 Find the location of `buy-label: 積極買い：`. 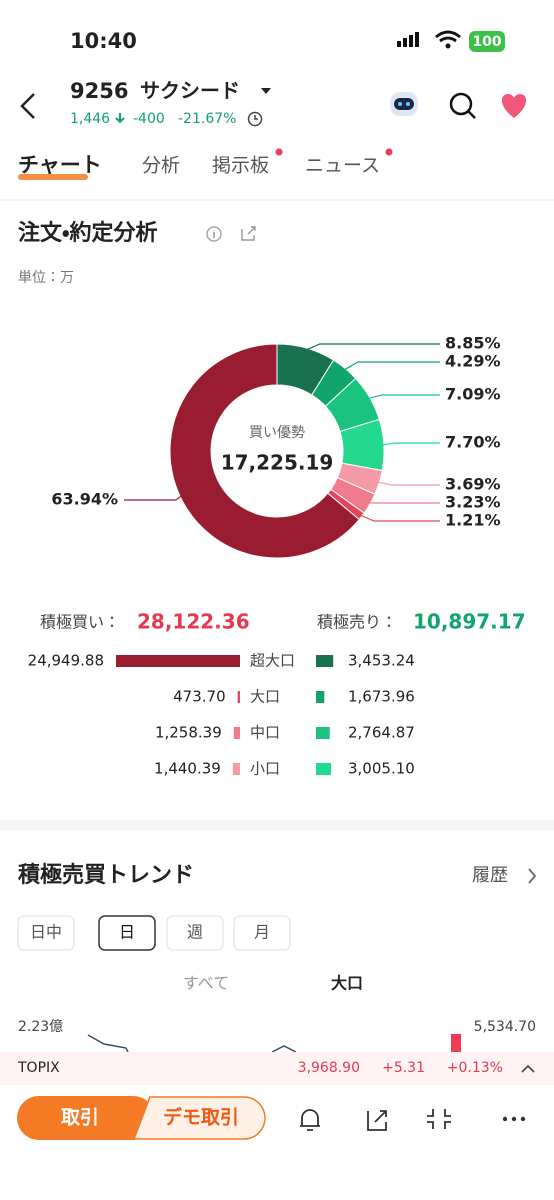

buy-label: 積極買い： is located at coordinates (80, 622).